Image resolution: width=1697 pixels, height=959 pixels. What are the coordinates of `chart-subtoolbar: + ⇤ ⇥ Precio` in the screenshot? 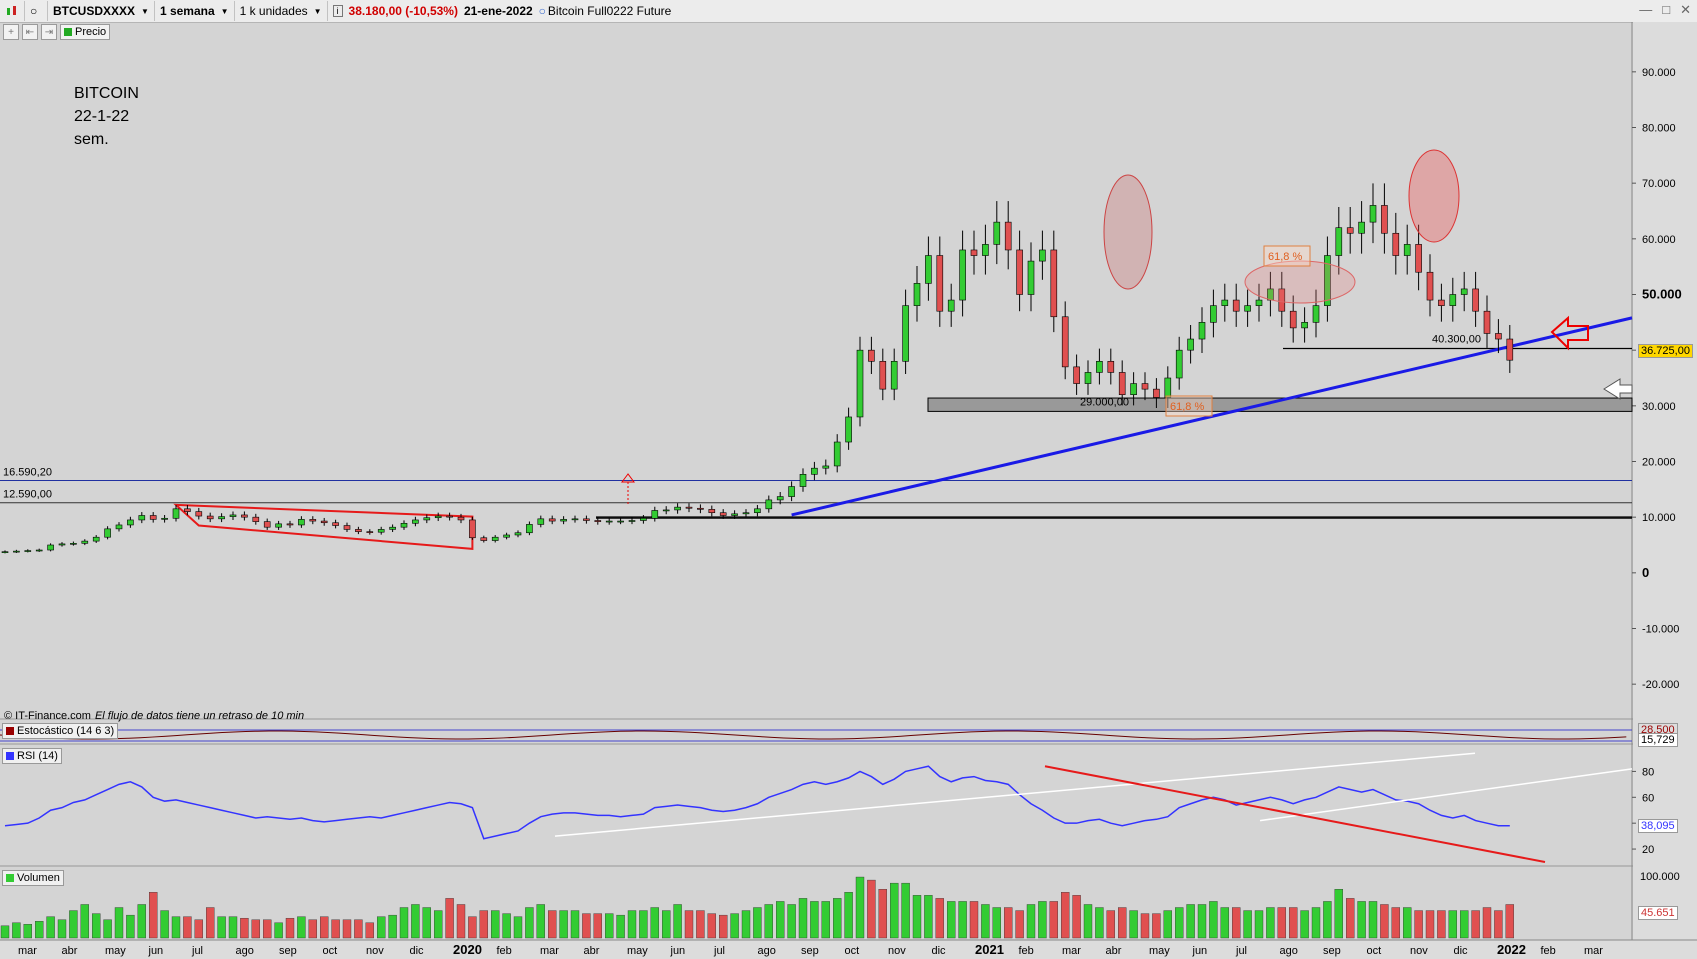 It's located at (55, 32).